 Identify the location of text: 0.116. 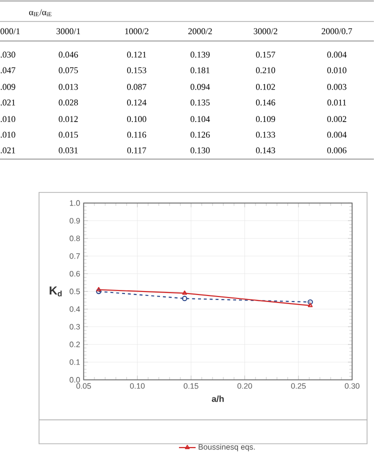
(136, 135).